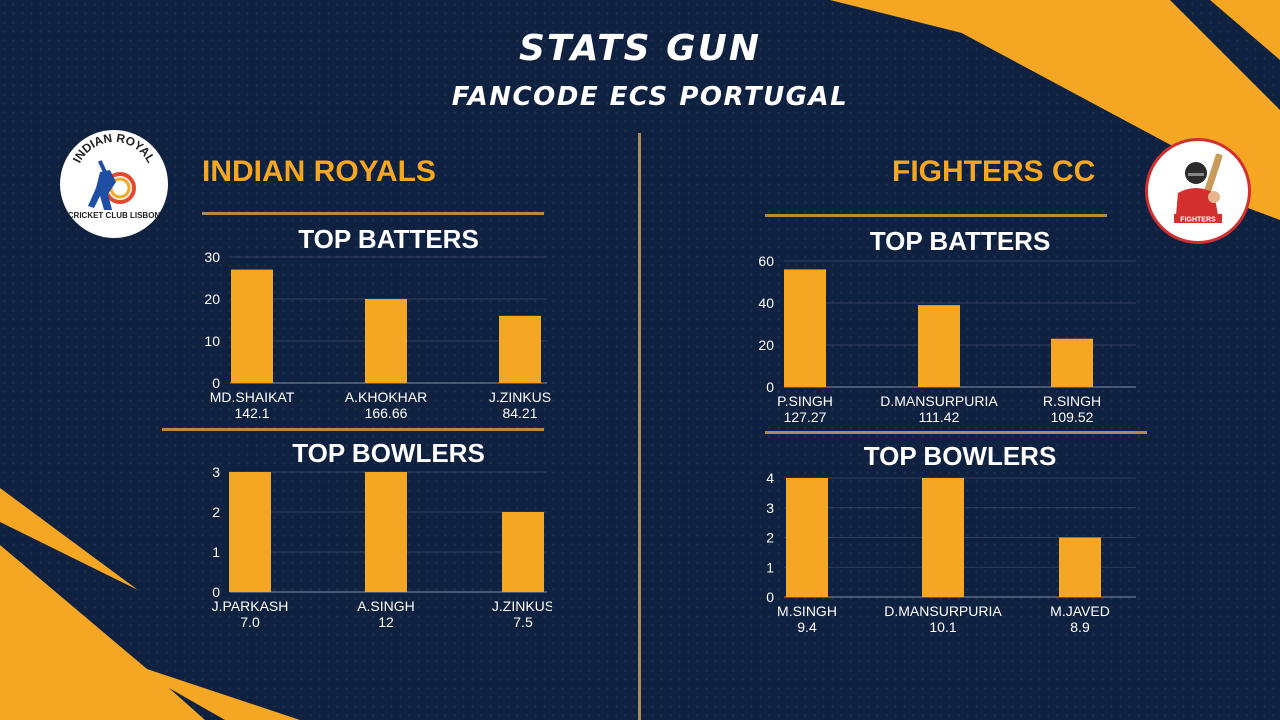 The image size is (1280, 720). I want to click on logo-banner, so click(1198, 218).